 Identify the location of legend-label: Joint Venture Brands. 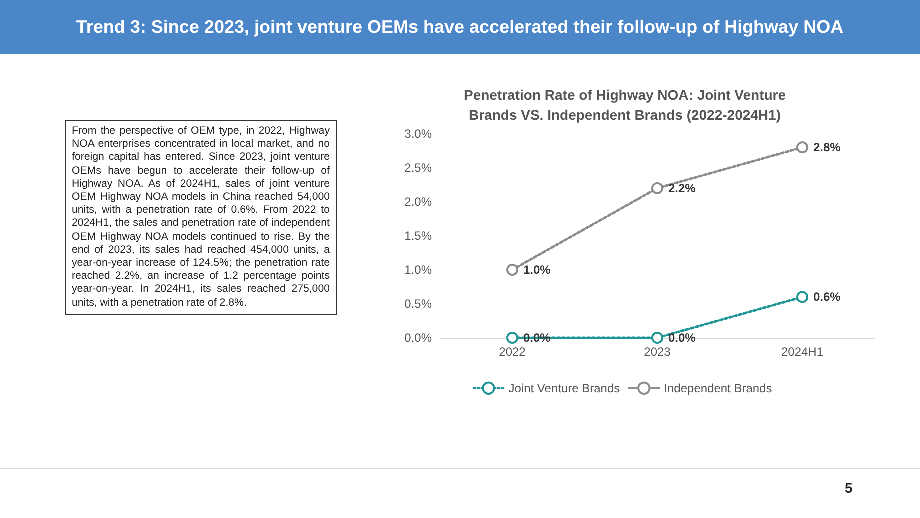
(564, 388).